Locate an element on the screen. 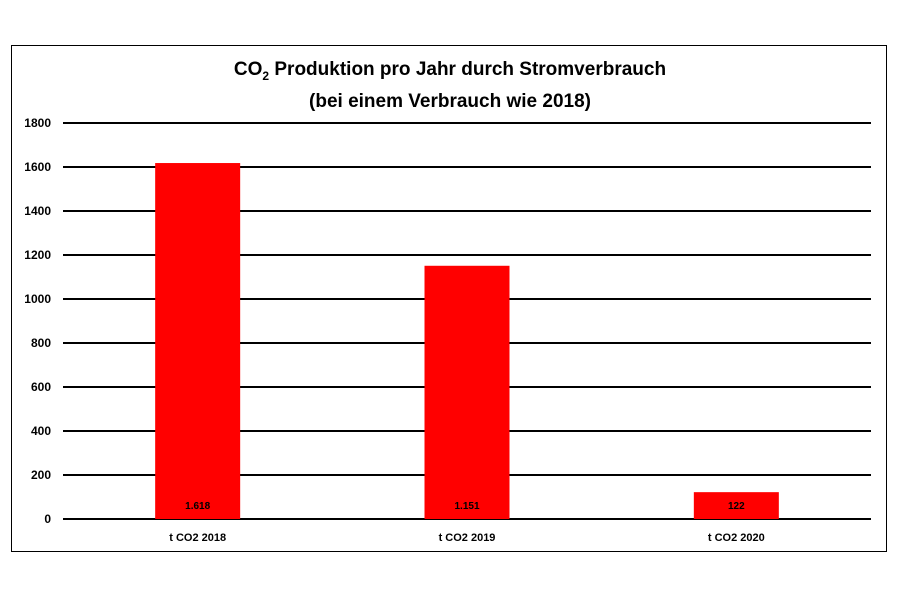  y-tick-label: 1400 is located at coordinates (37, 211).